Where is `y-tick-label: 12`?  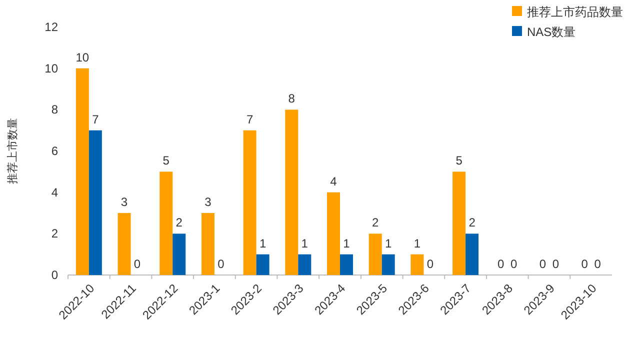 y-tick-label: 12 is located at coordinates (51, 27).